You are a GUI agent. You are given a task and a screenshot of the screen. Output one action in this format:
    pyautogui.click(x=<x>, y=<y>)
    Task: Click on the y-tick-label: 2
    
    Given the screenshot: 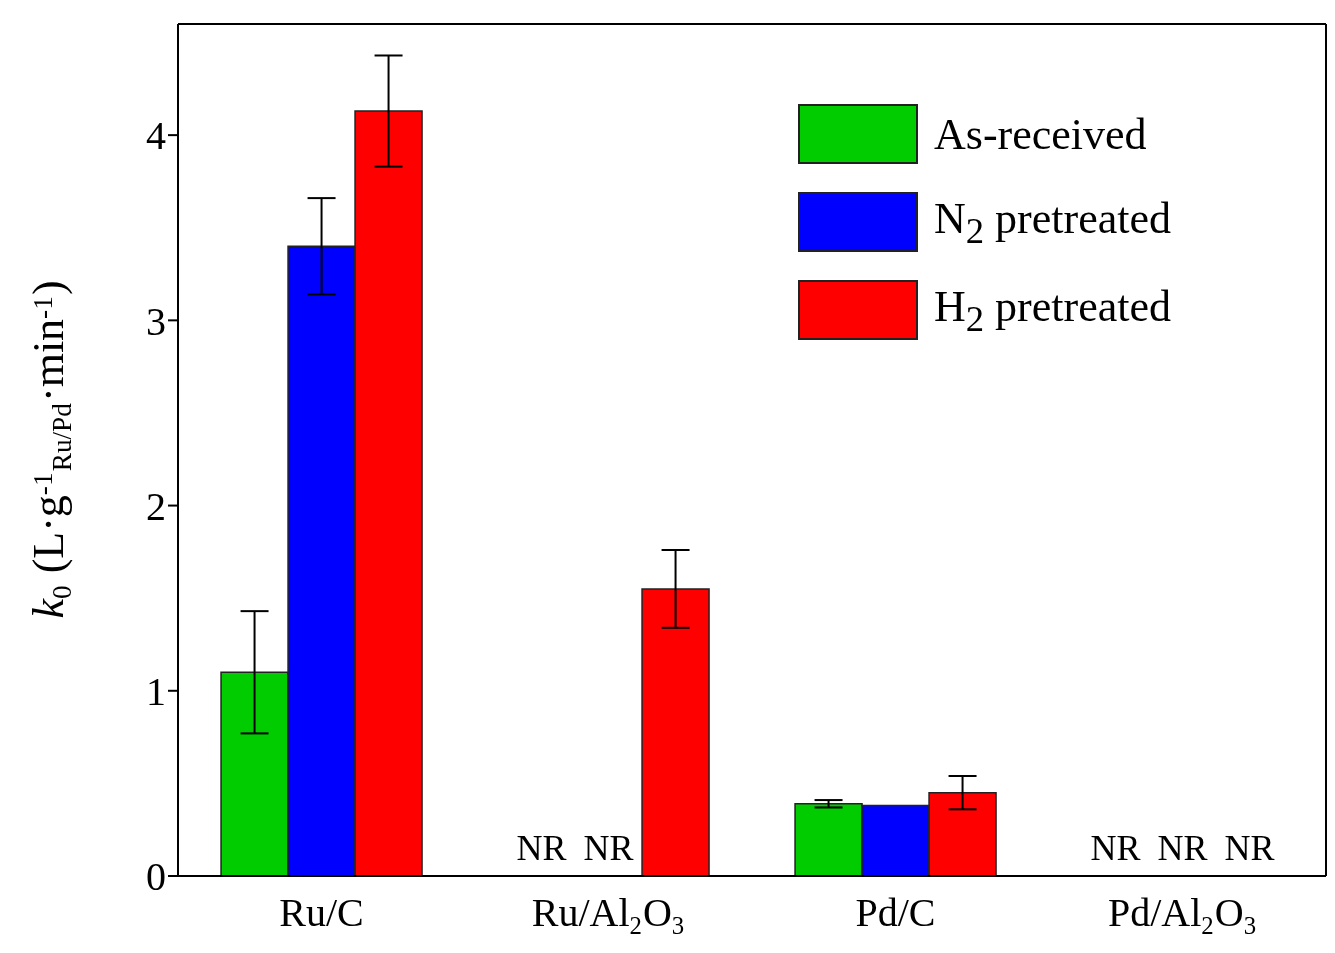 What is the action you would take?
    pyautogui.click(x=156, y=506)
    